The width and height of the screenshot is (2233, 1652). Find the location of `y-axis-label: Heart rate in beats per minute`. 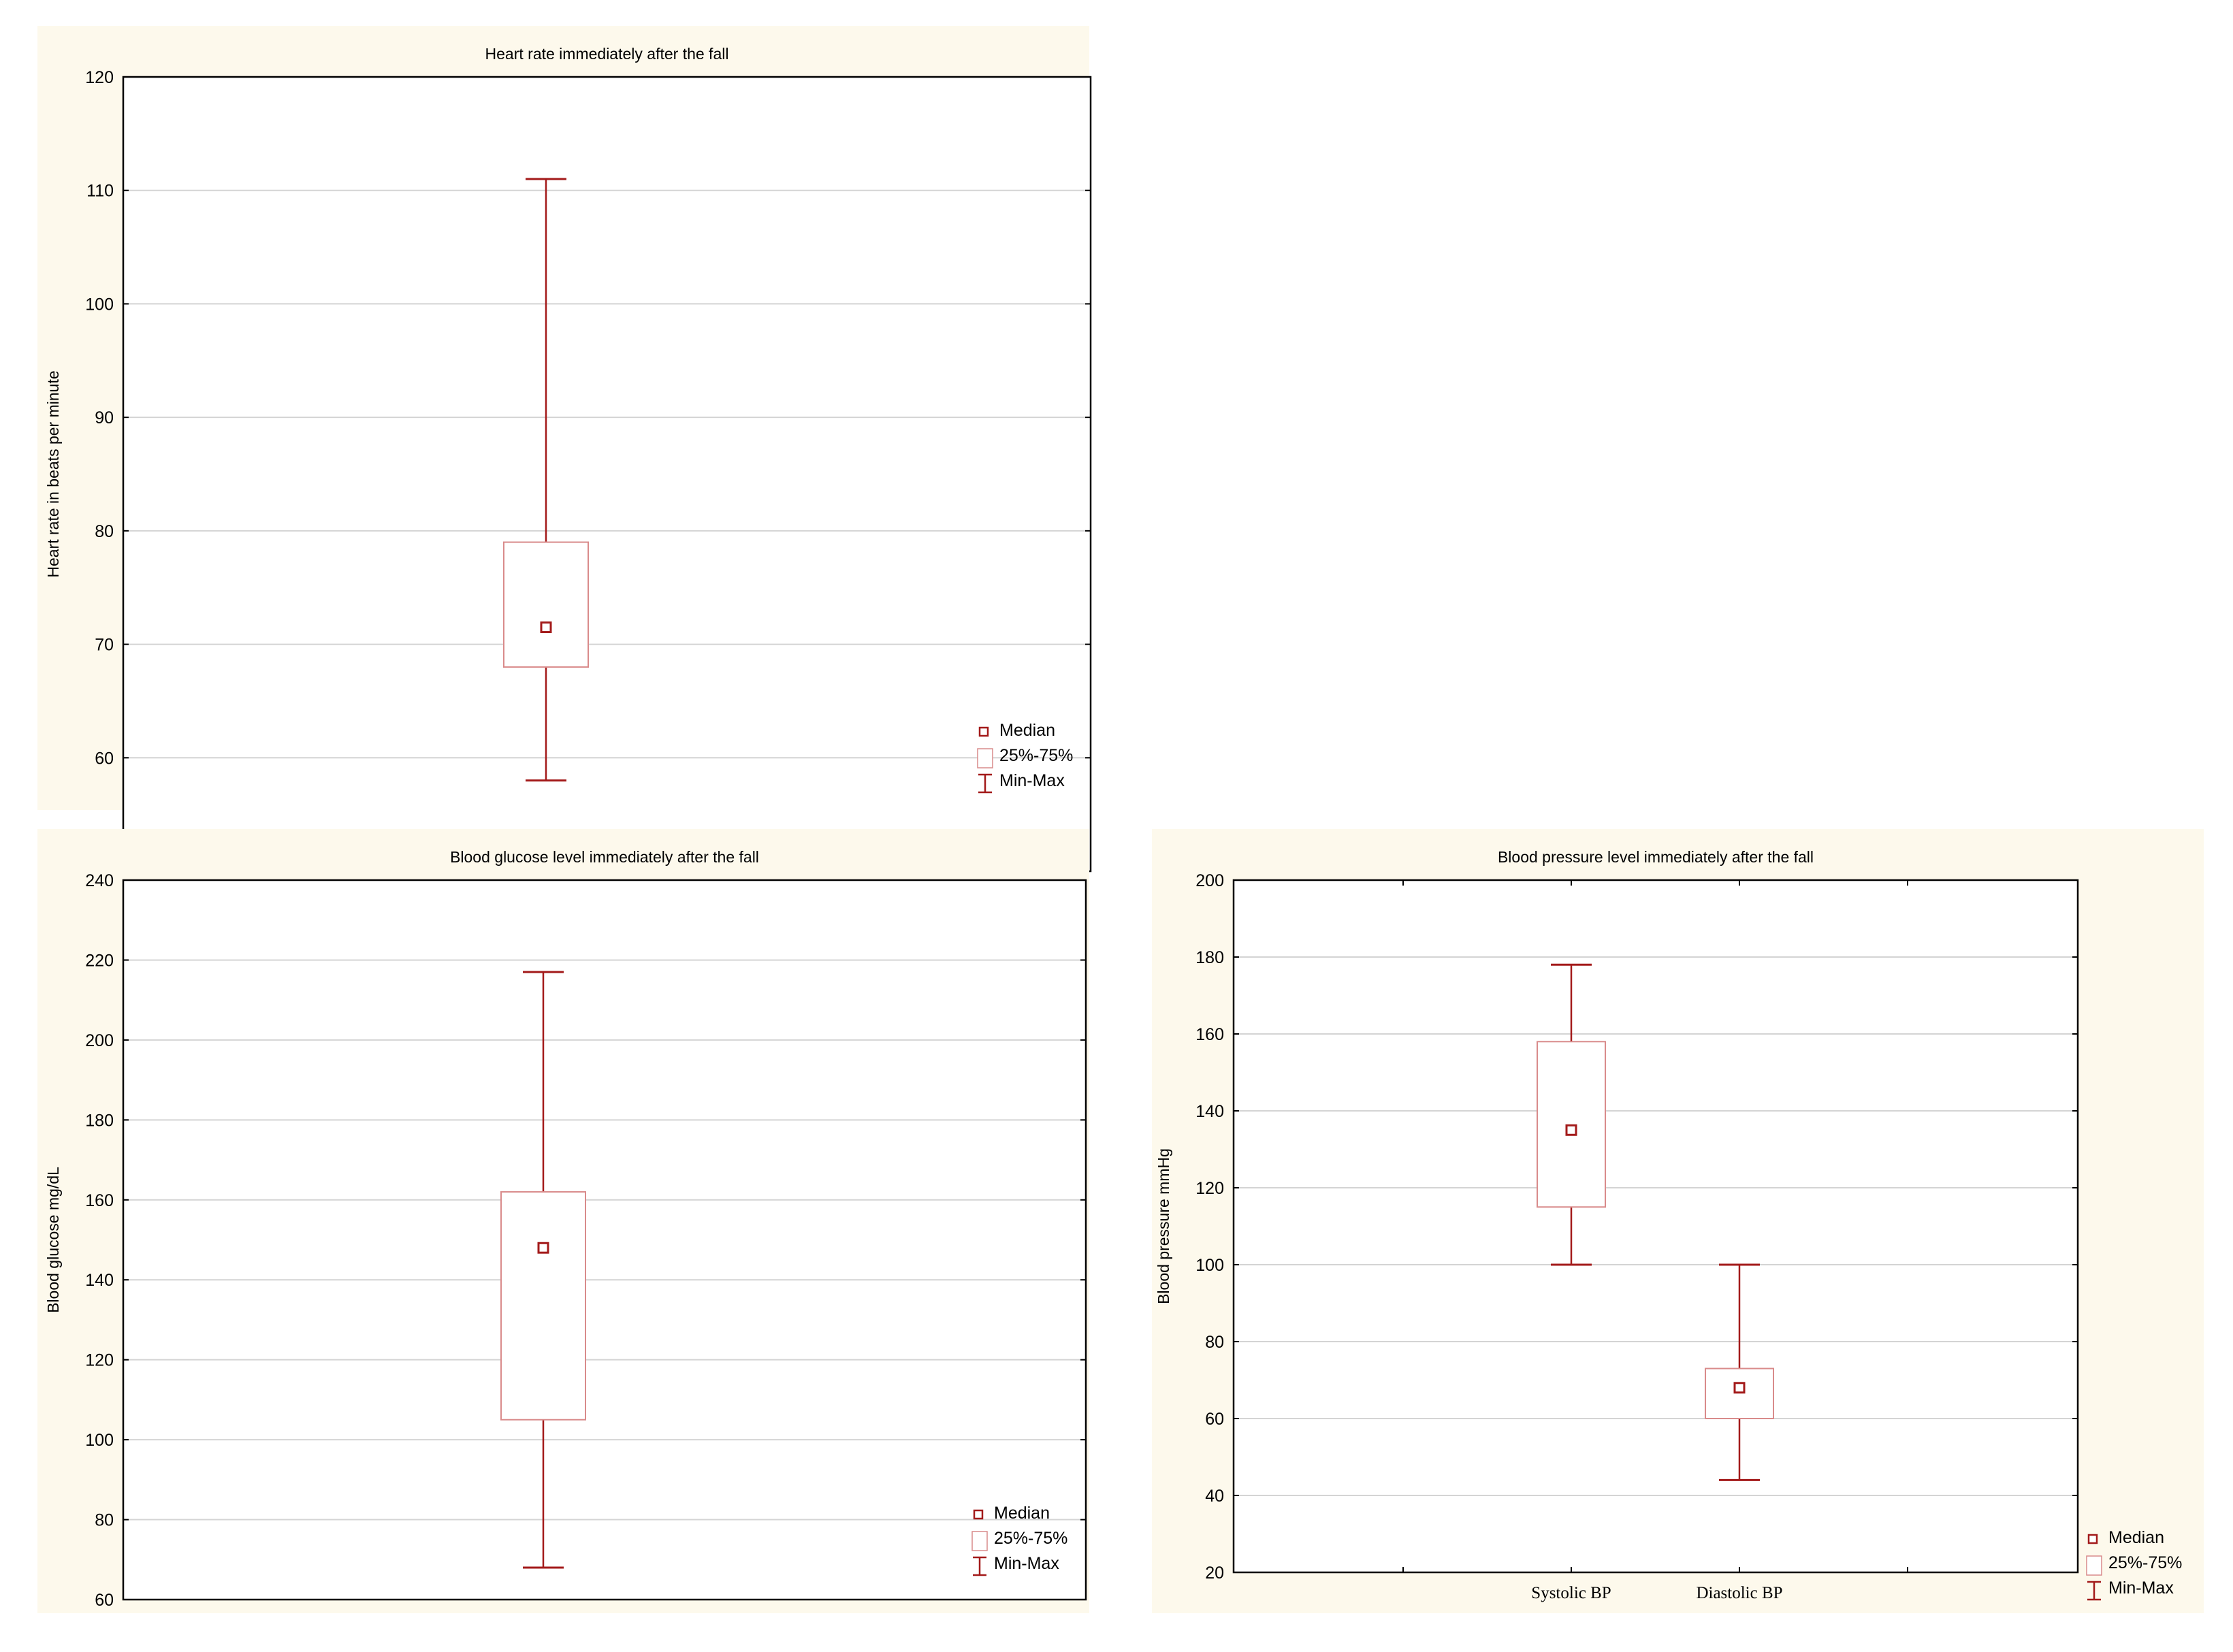

y-axis-label: Heart rate in beats per minute is located at coordinates (53, 473).